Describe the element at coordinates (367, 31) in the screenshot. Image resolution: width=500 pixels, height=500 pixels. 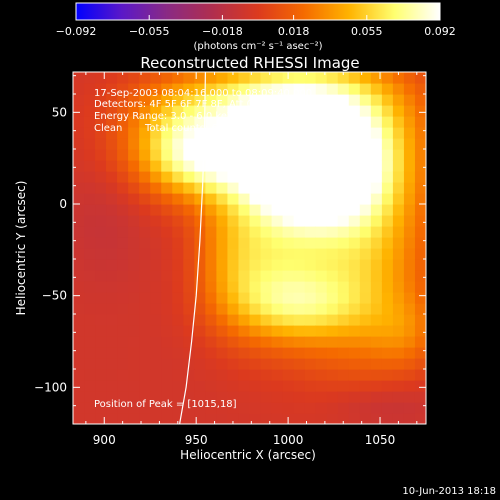
I see `colorbar-tick-label: 0.055` at that location.